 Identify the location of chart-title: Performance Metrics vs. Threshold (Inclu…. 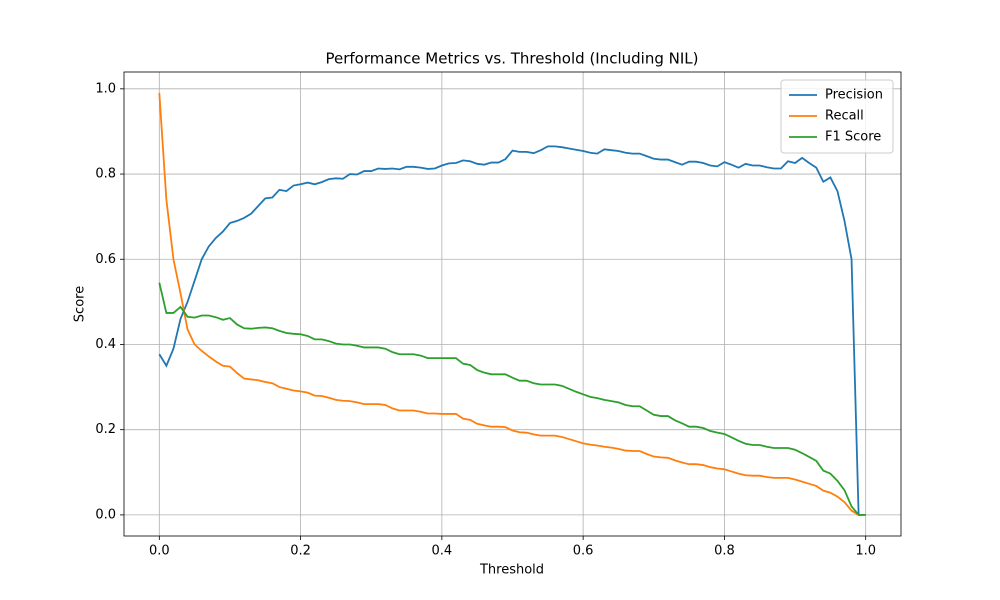
(511, 59).